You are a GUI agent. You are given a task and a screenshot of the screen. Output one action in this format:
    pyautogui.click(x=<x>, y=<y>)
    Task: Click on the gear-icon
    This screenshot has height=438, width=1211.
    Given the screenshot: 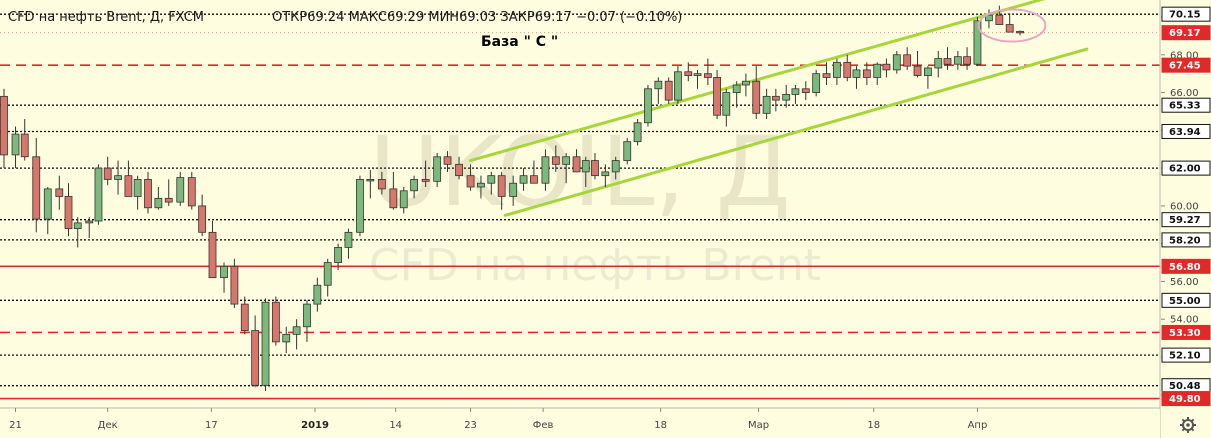 What is the action you would take?
    pyautogui.click(x=1188, y=425)
    